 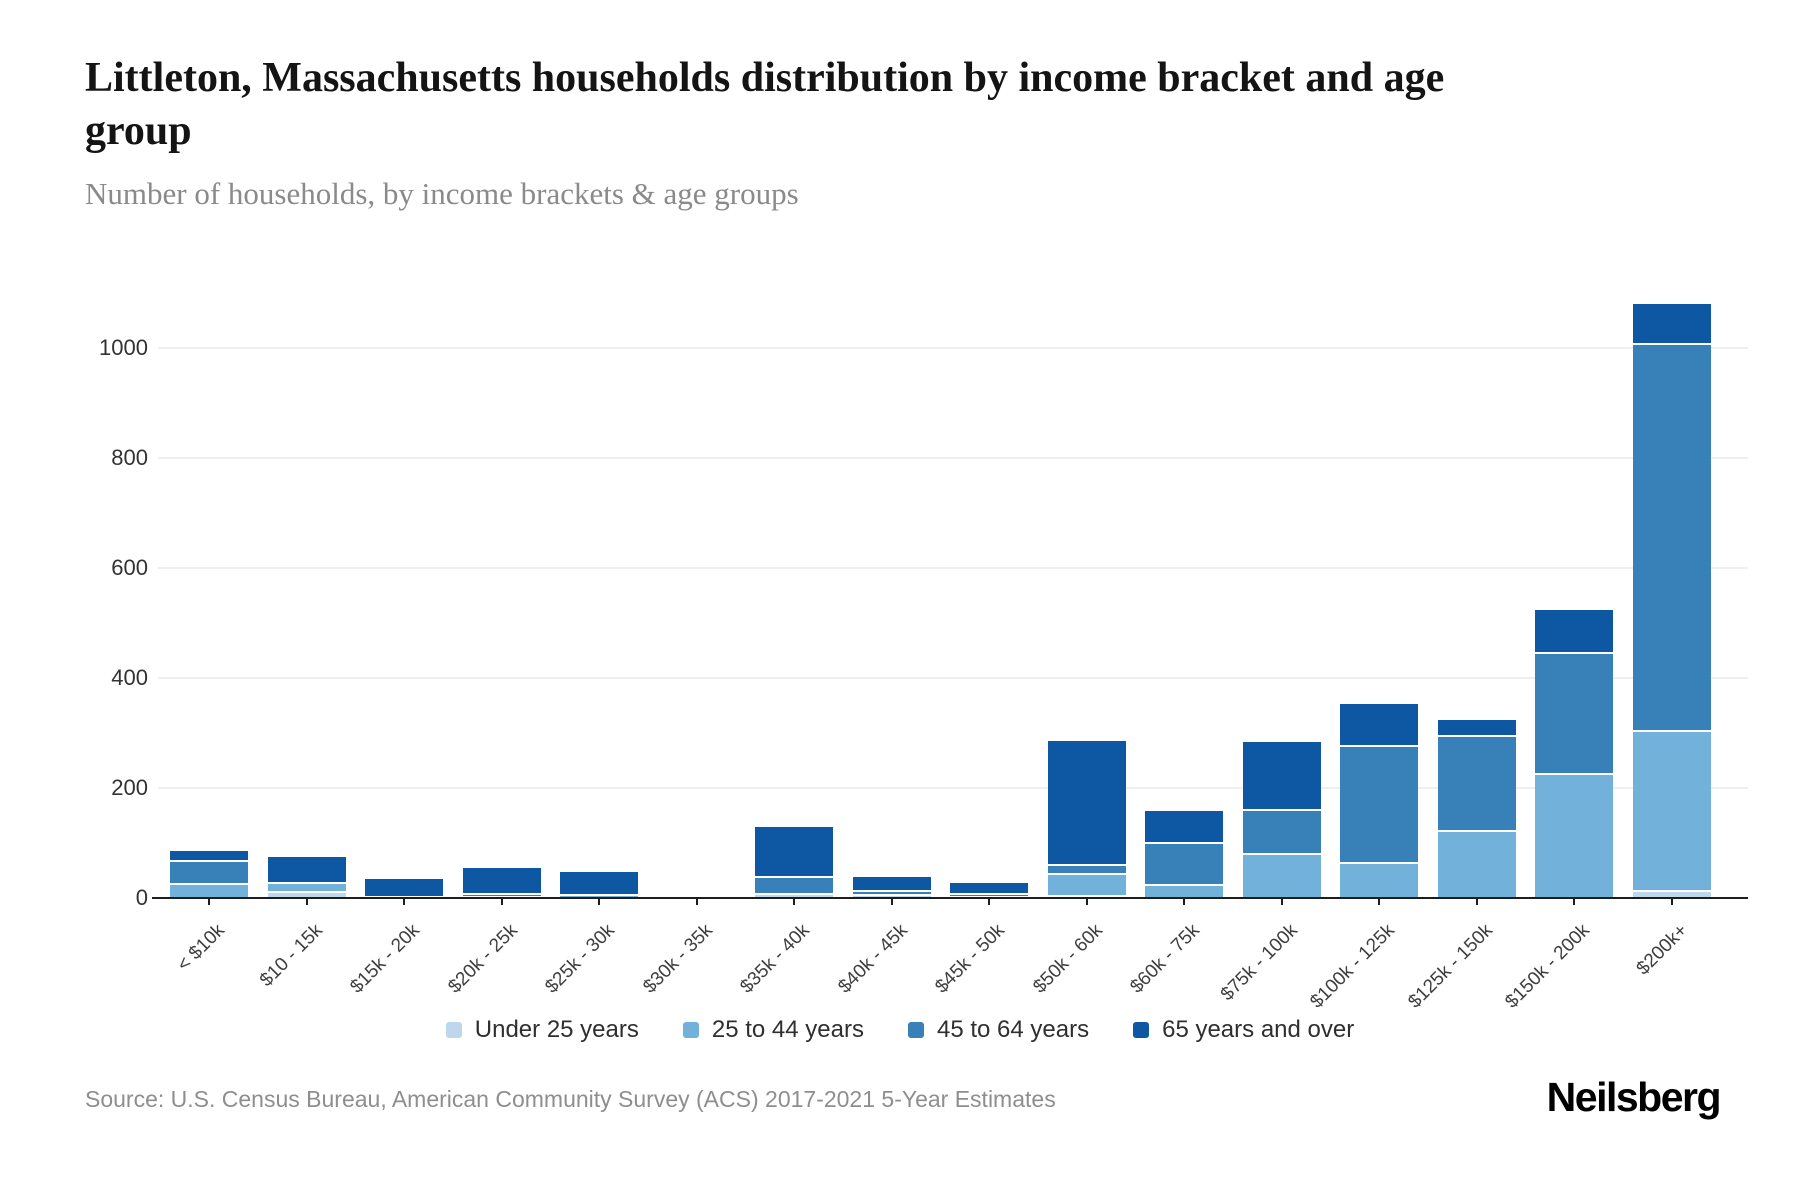 What do you see at coordinates (129, 567) in the screenshot?
I see `y-tick-label: 600` at bounding box center [129, 567].